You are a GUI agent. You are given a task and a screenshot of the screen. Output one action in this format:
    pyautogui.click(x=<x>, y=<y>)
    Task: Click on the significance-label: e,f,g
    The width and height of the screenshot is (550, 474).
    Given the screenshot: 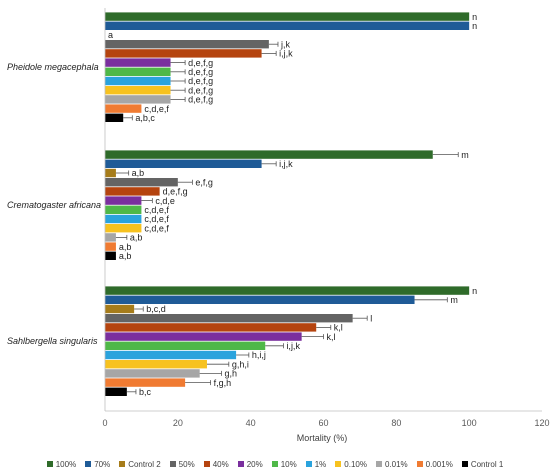 What is the action you would take?
    pyautogui.click(x=204, y=182)
    